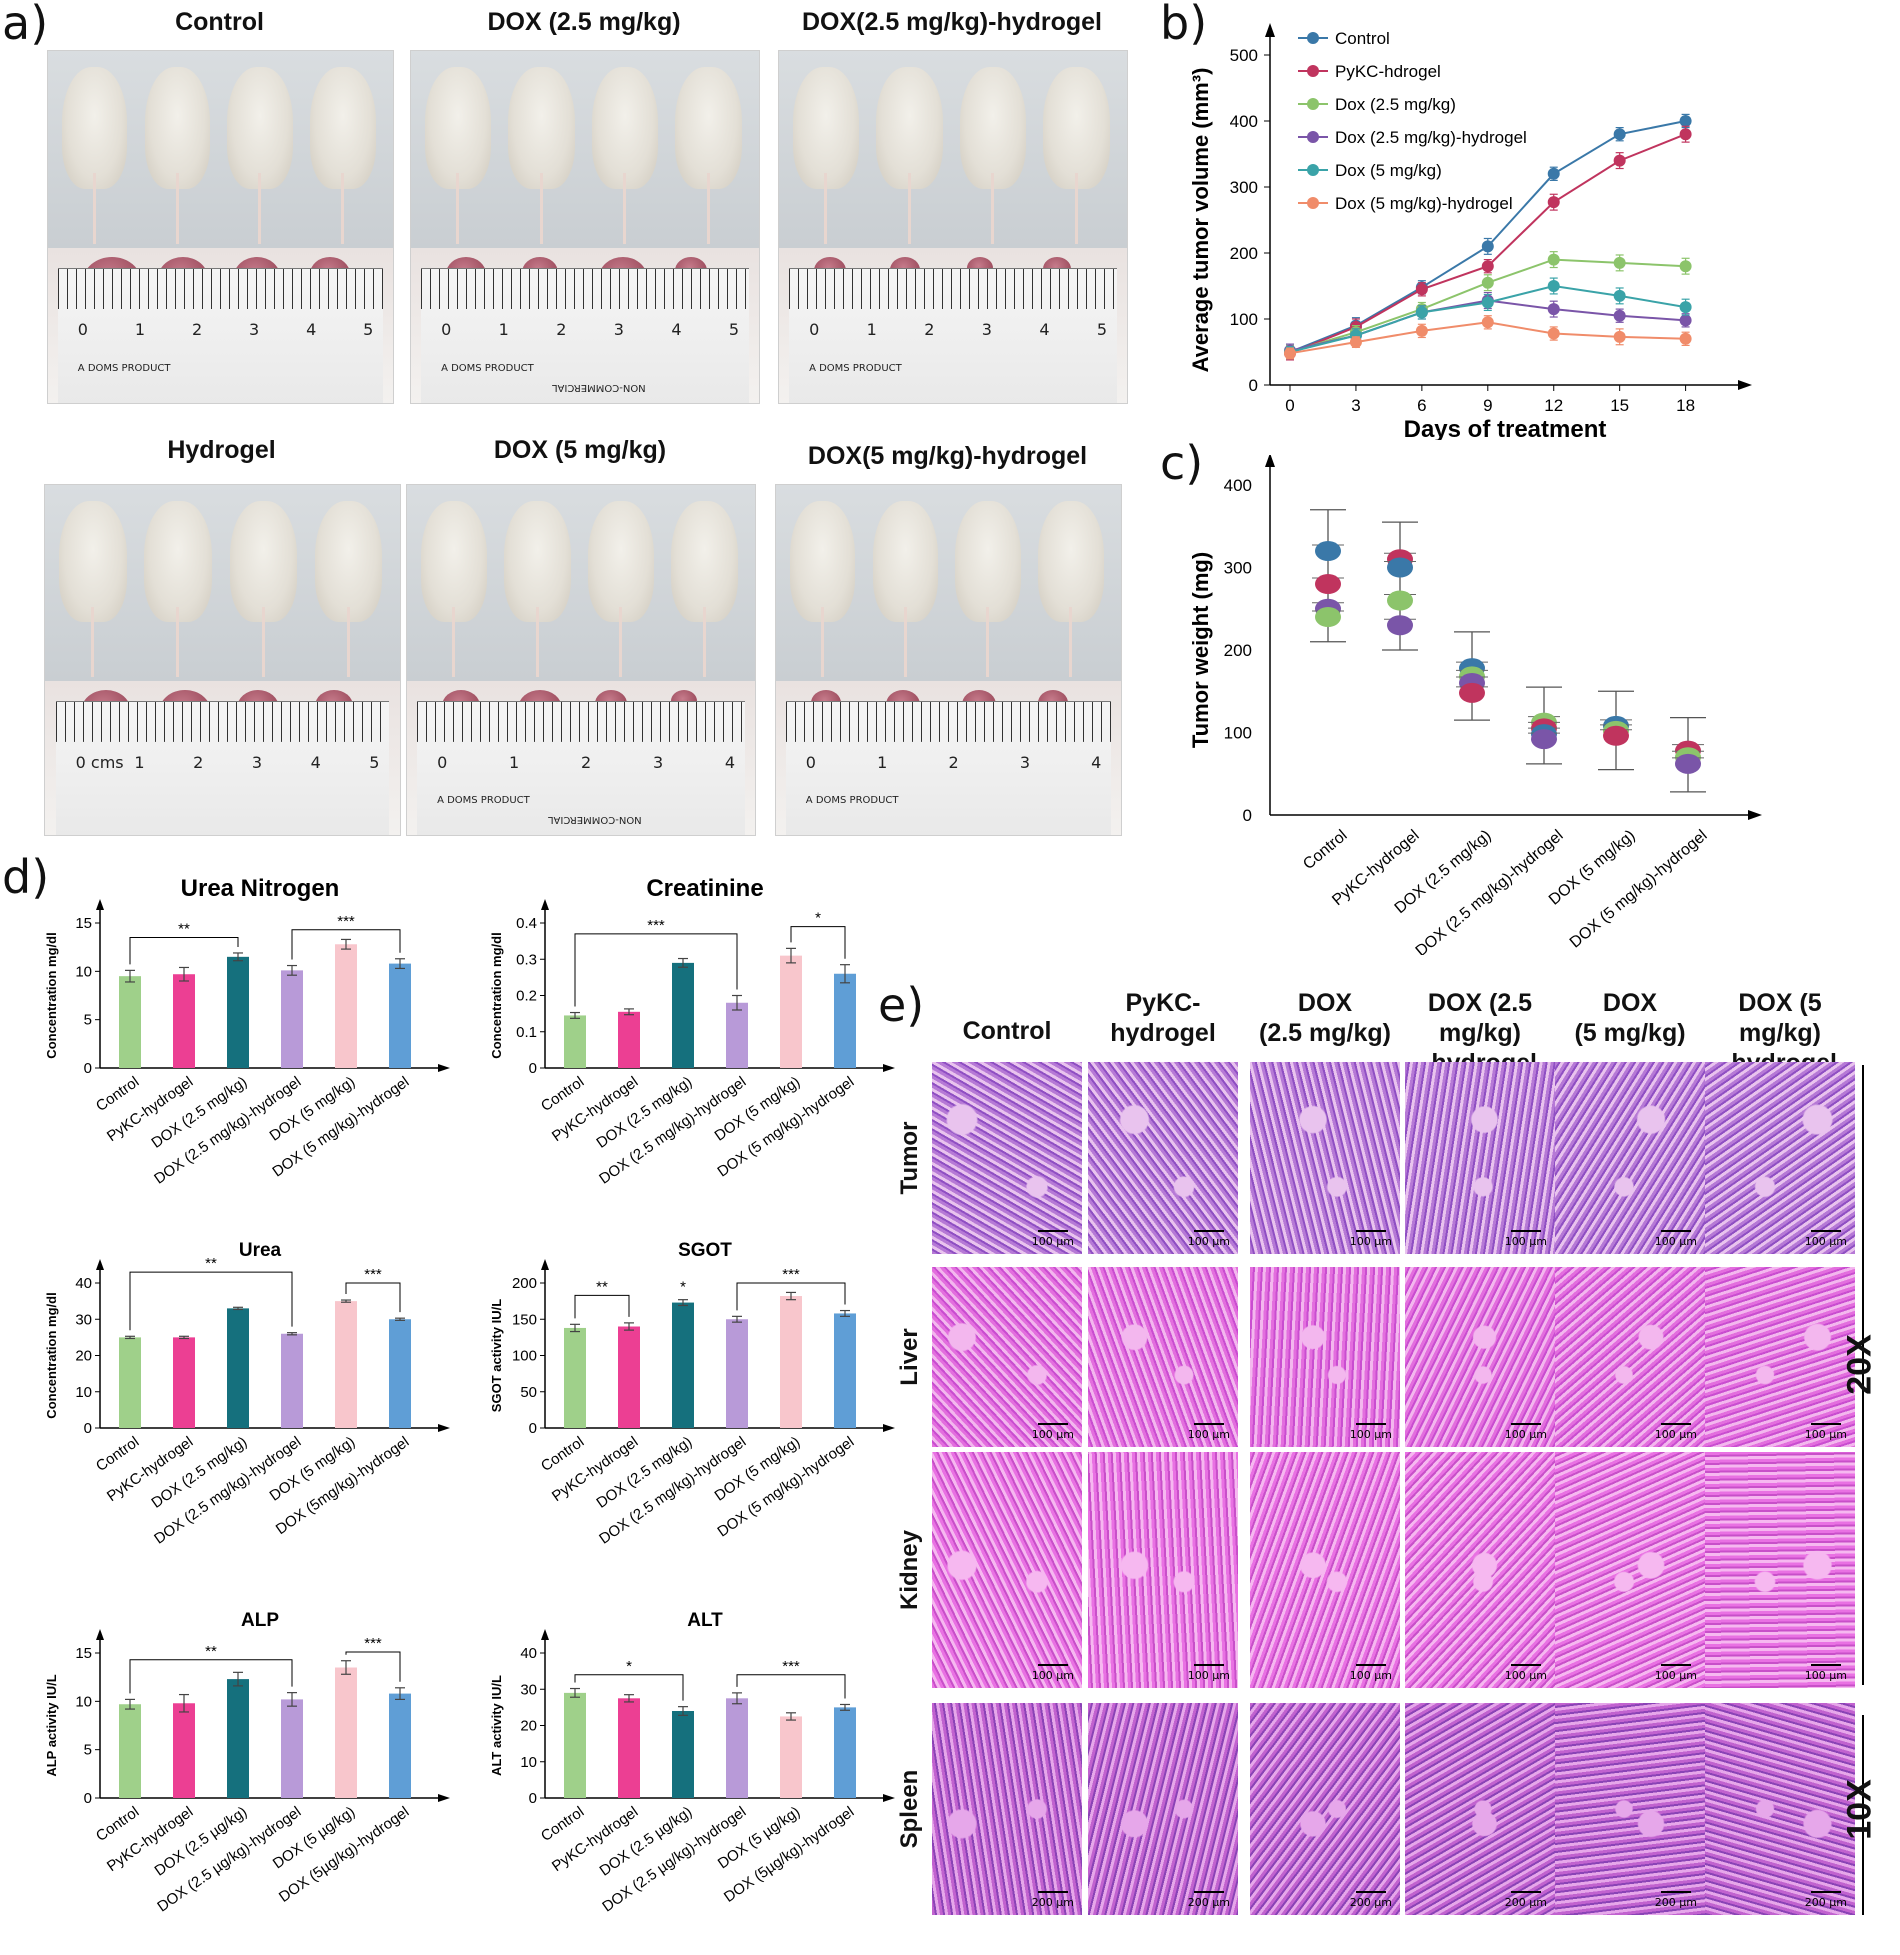 The image size is (1900, 1955). Describe the element at coordinates (99, 762) in the screenshot. I see `ruler-number: 0 cms` at that location.